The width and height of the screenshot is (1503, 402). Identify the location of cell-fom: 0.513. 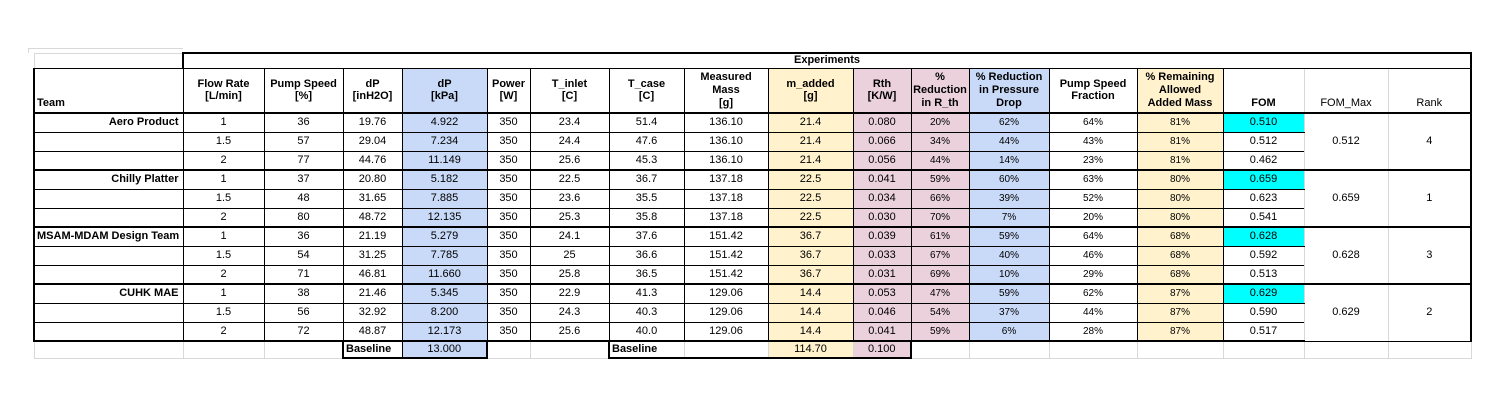
(1263, 274).